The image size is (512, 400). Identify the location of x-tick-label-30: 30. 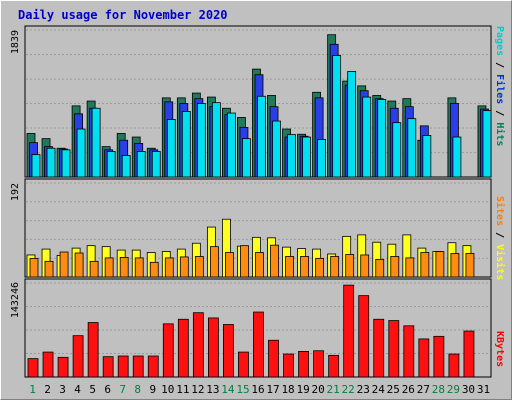
(468, 389).